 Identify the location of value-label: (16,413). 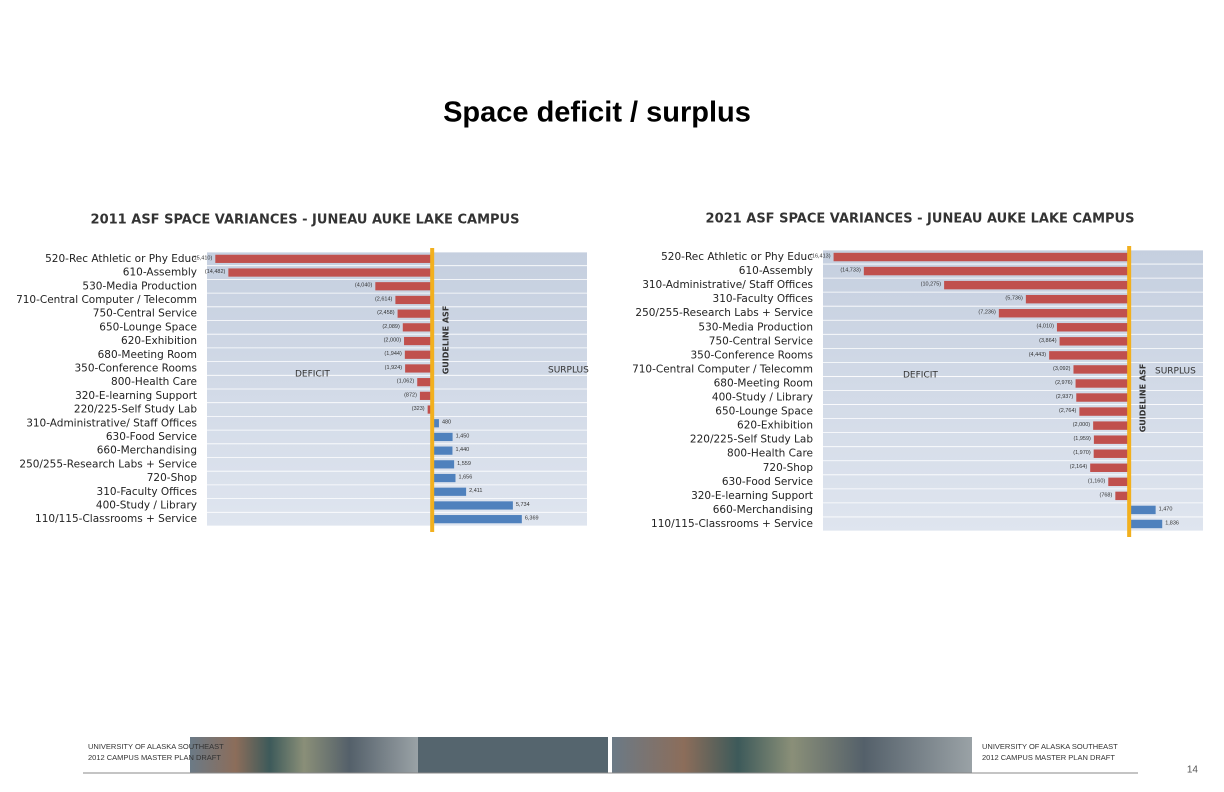
(820, 256).